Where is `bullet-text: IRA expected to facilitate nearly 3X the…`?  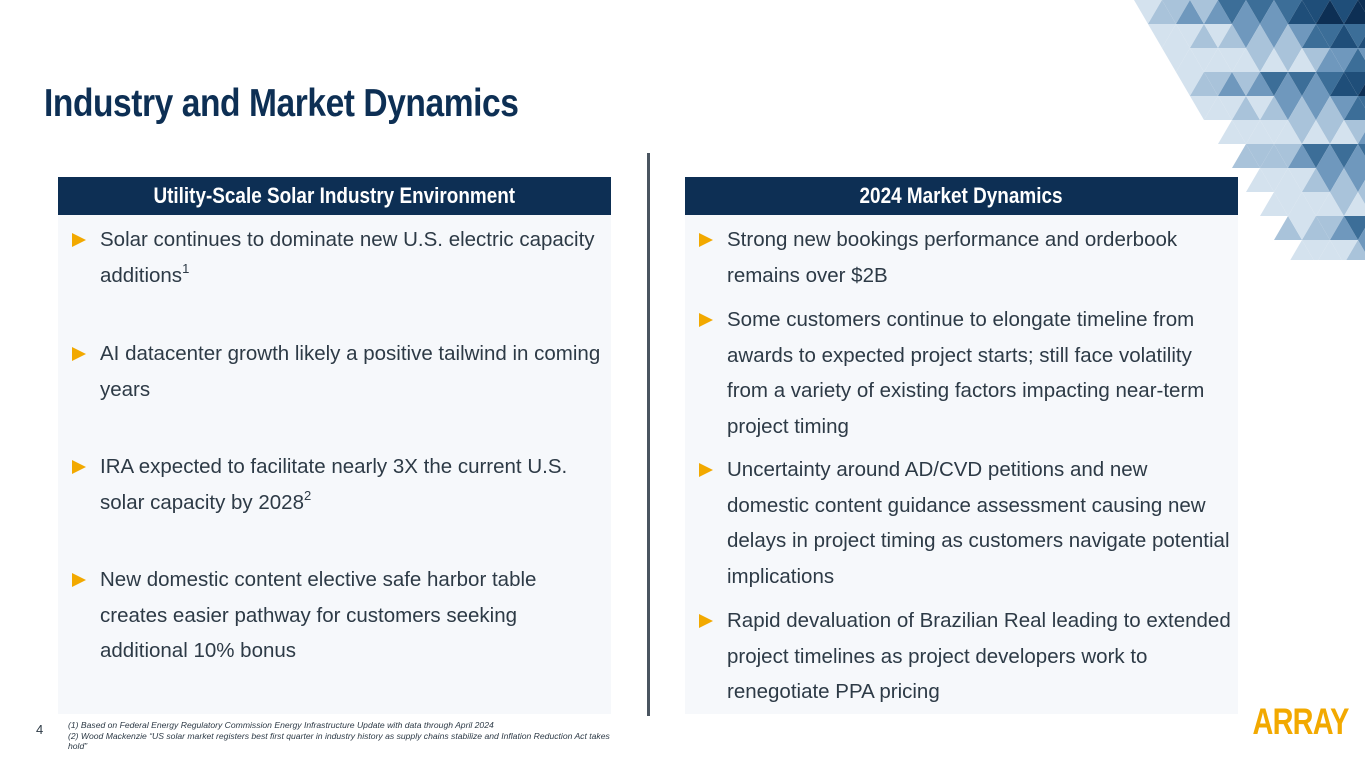 bullet-text: IRA expected to facilitate nearly 3X the… is located at coordinates (334, 484).